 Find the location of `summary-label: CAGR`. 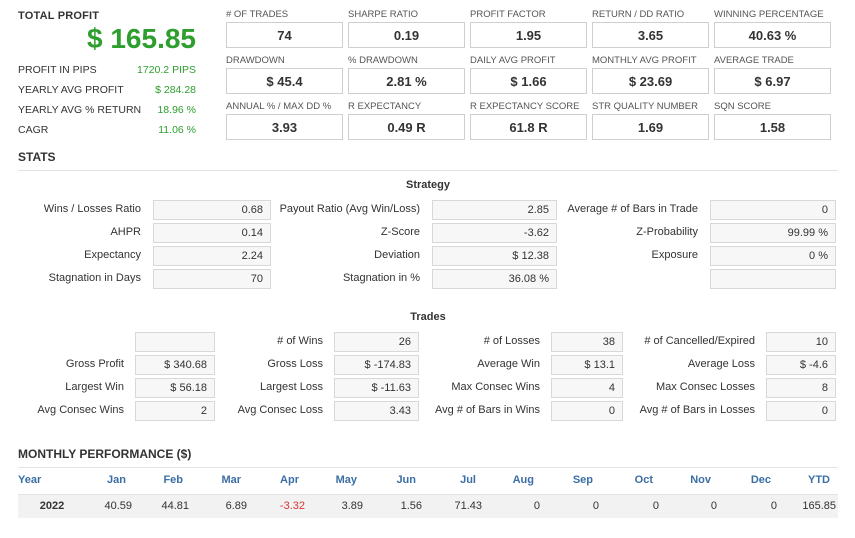

summary-label: CAGR is located at coordinates (33, 130).